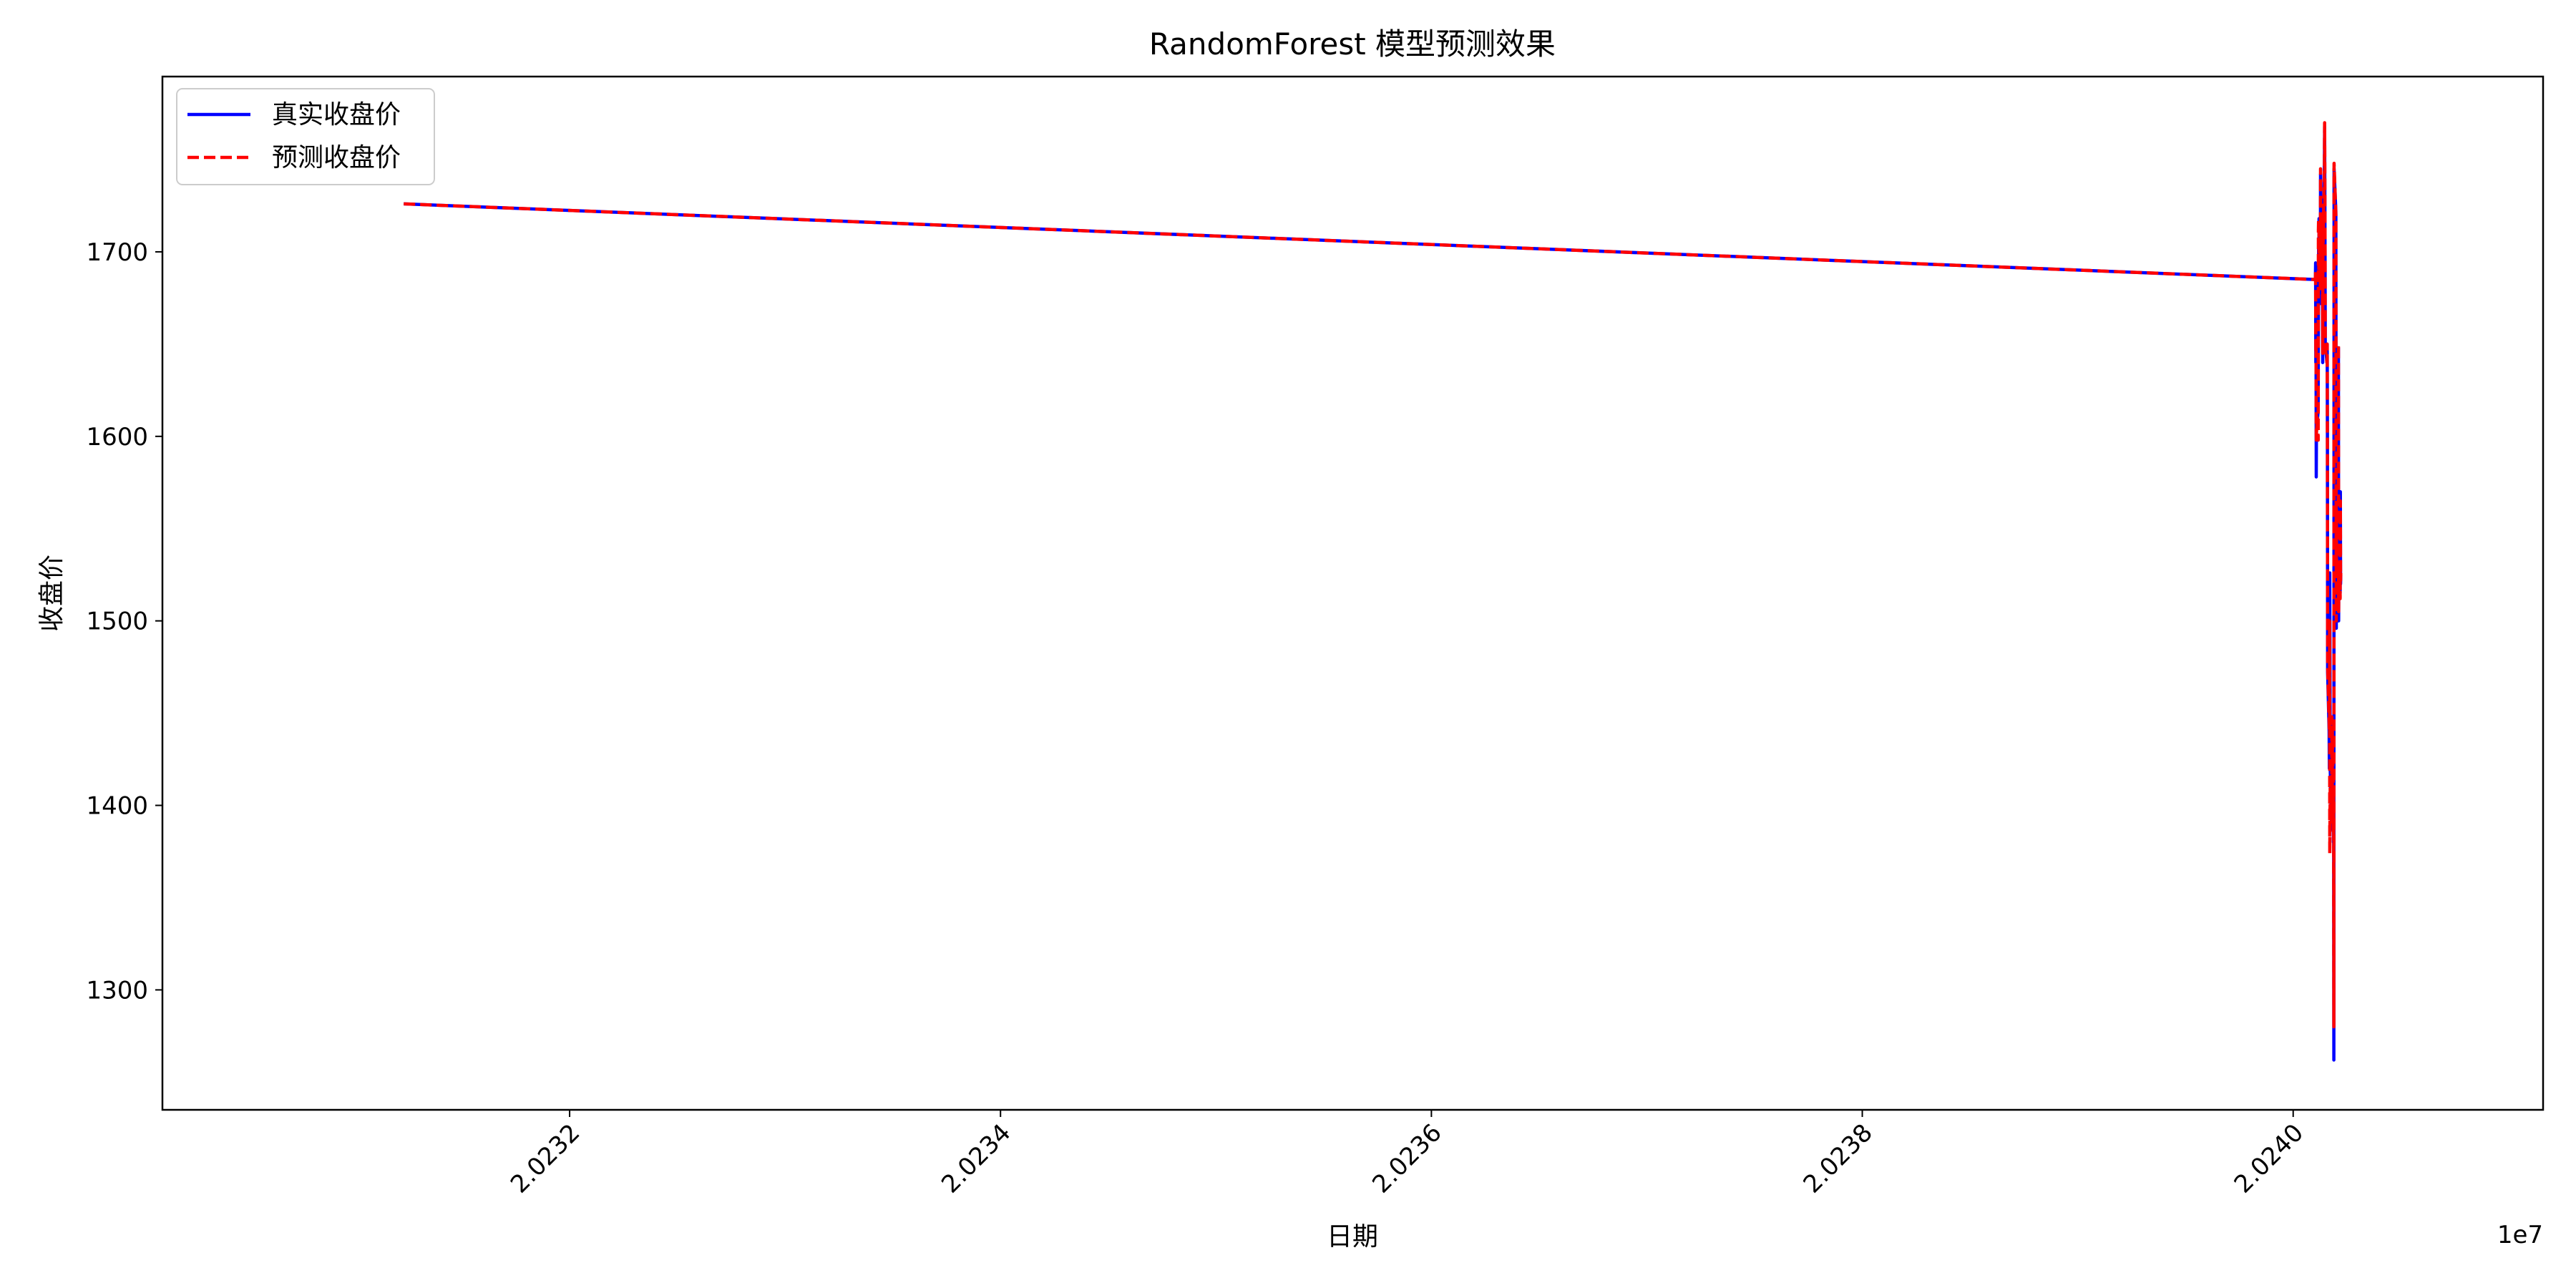  Describe the element at coordinates (117, 437) in the screenshot. I see `y-tick-label: 1600` at that location.